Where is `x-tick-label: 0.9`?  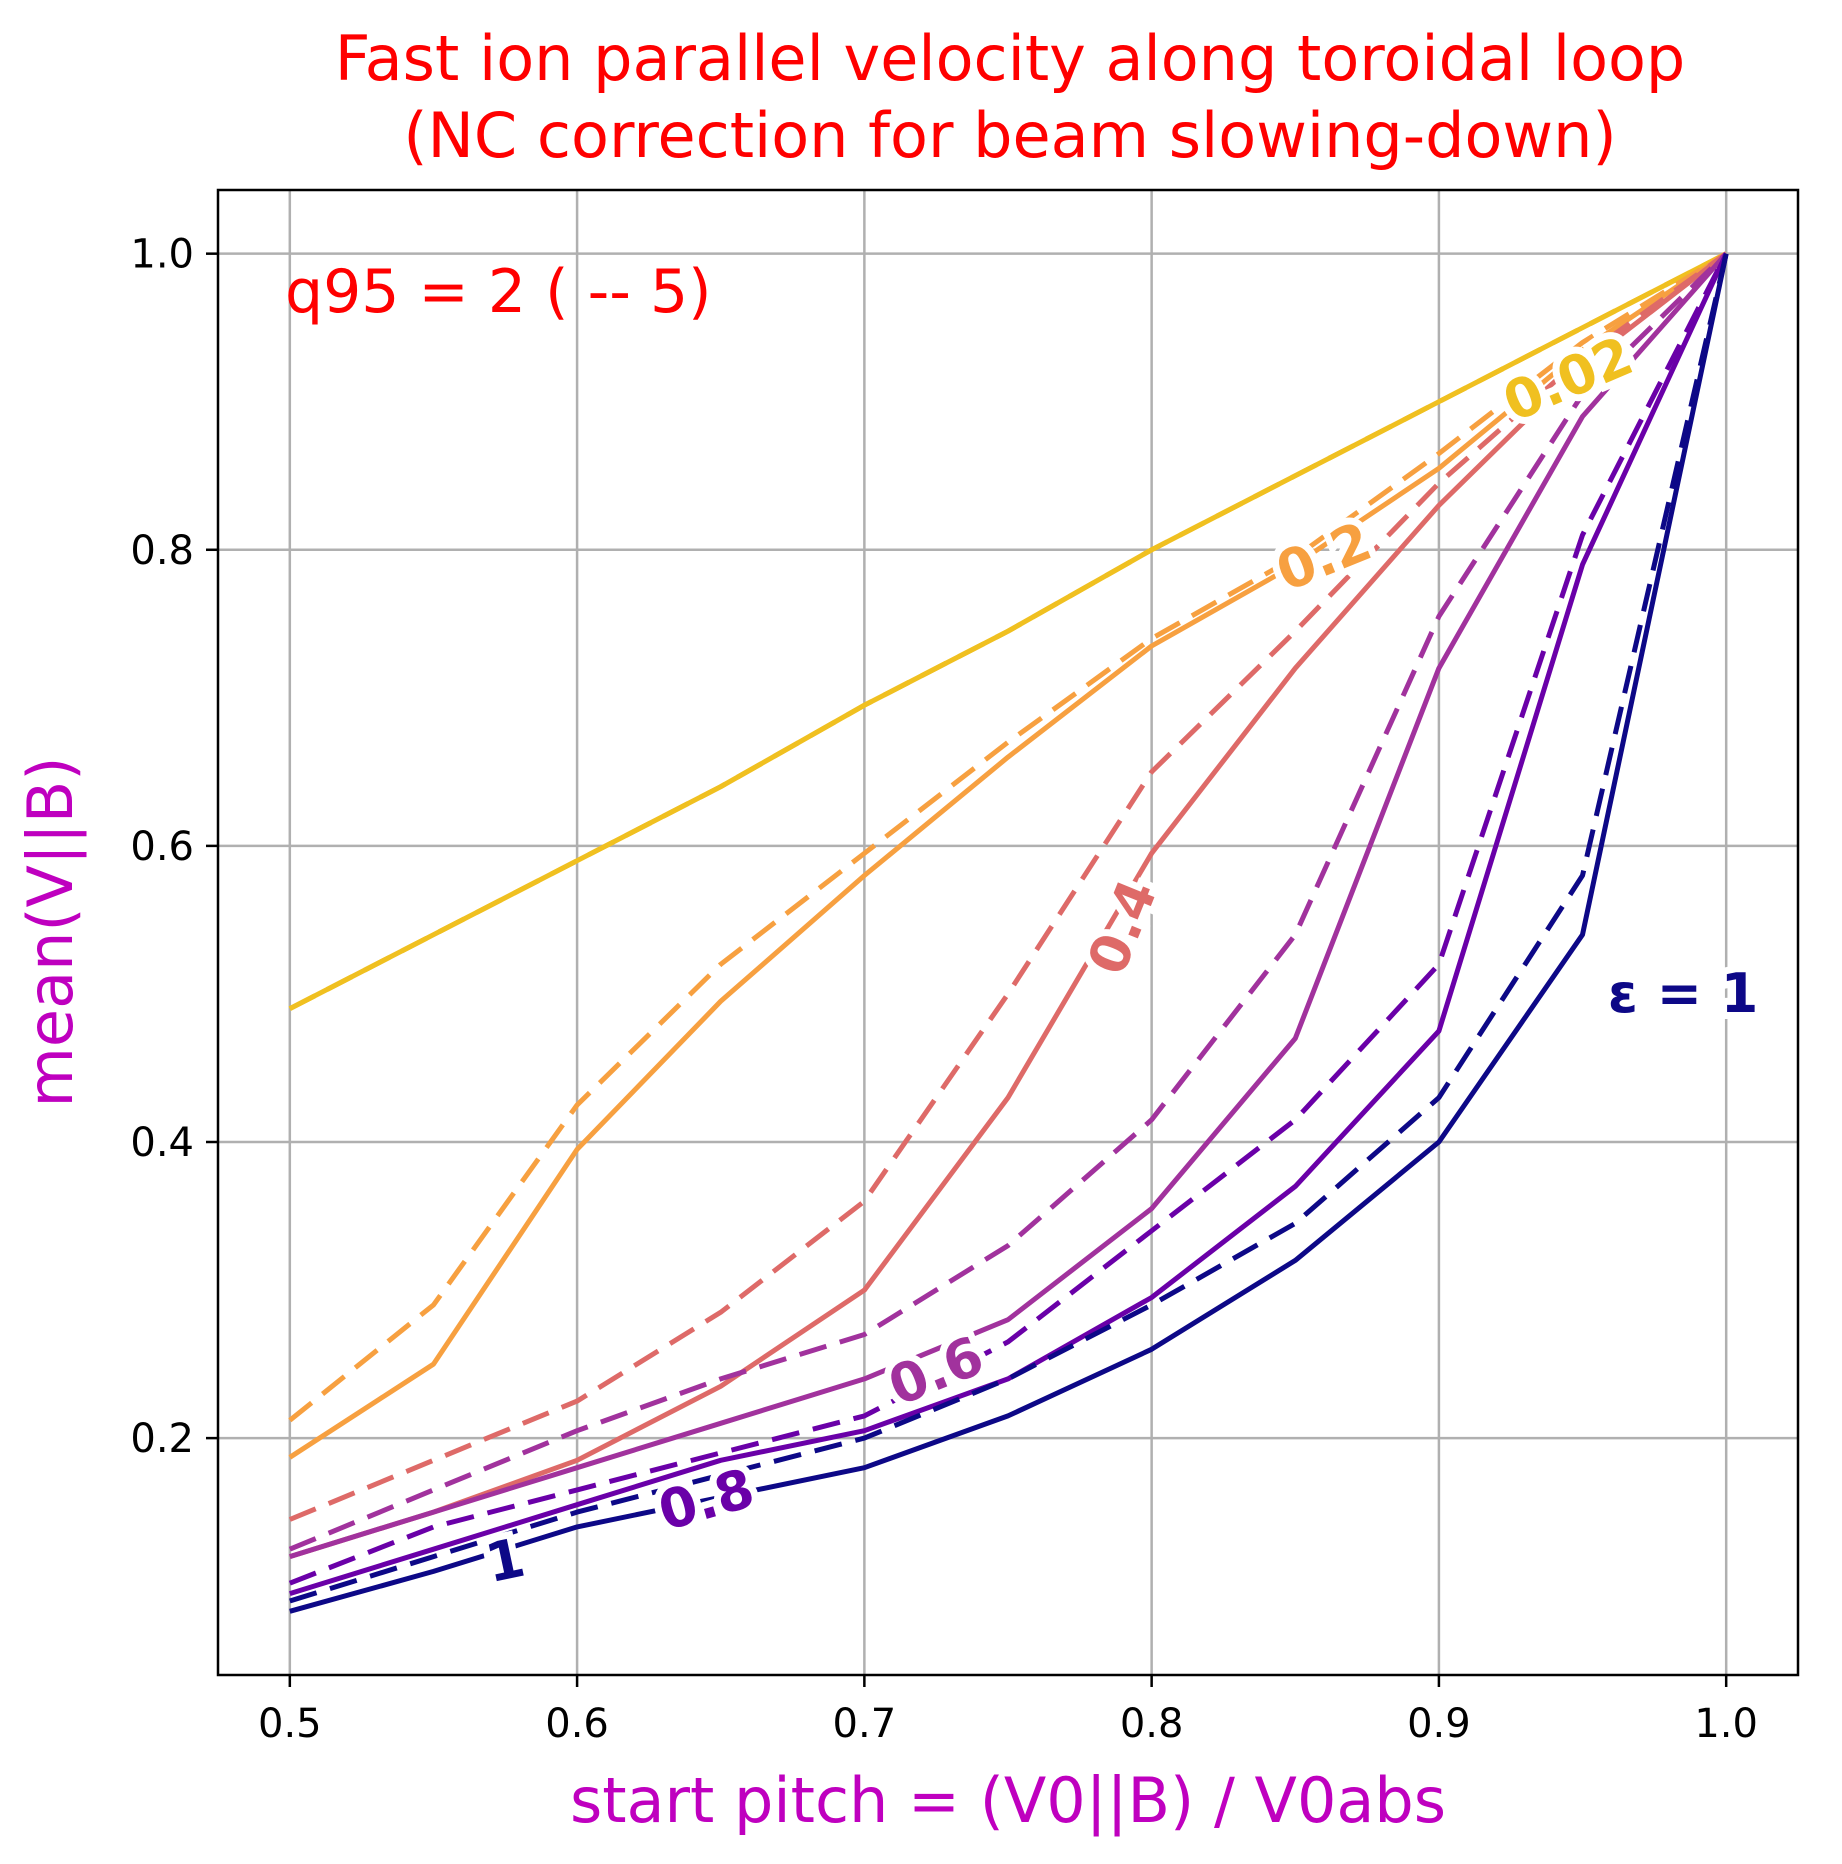
x-tick-label: 0.9 is located at coordinates (1439, 1724).